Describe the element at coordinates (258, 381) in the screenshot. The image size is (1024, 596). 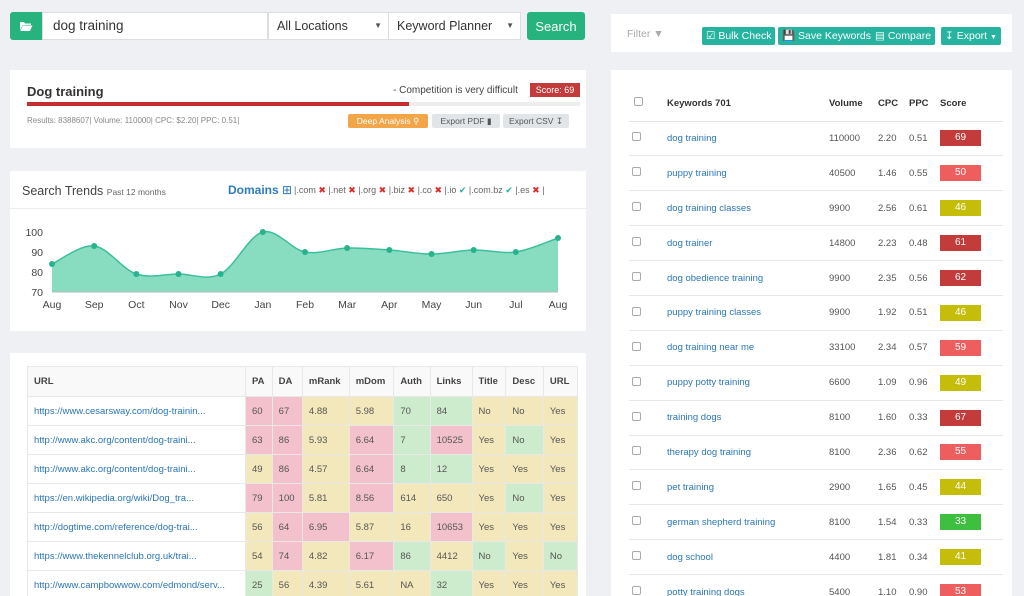
I see `column-header: PA` at that location.